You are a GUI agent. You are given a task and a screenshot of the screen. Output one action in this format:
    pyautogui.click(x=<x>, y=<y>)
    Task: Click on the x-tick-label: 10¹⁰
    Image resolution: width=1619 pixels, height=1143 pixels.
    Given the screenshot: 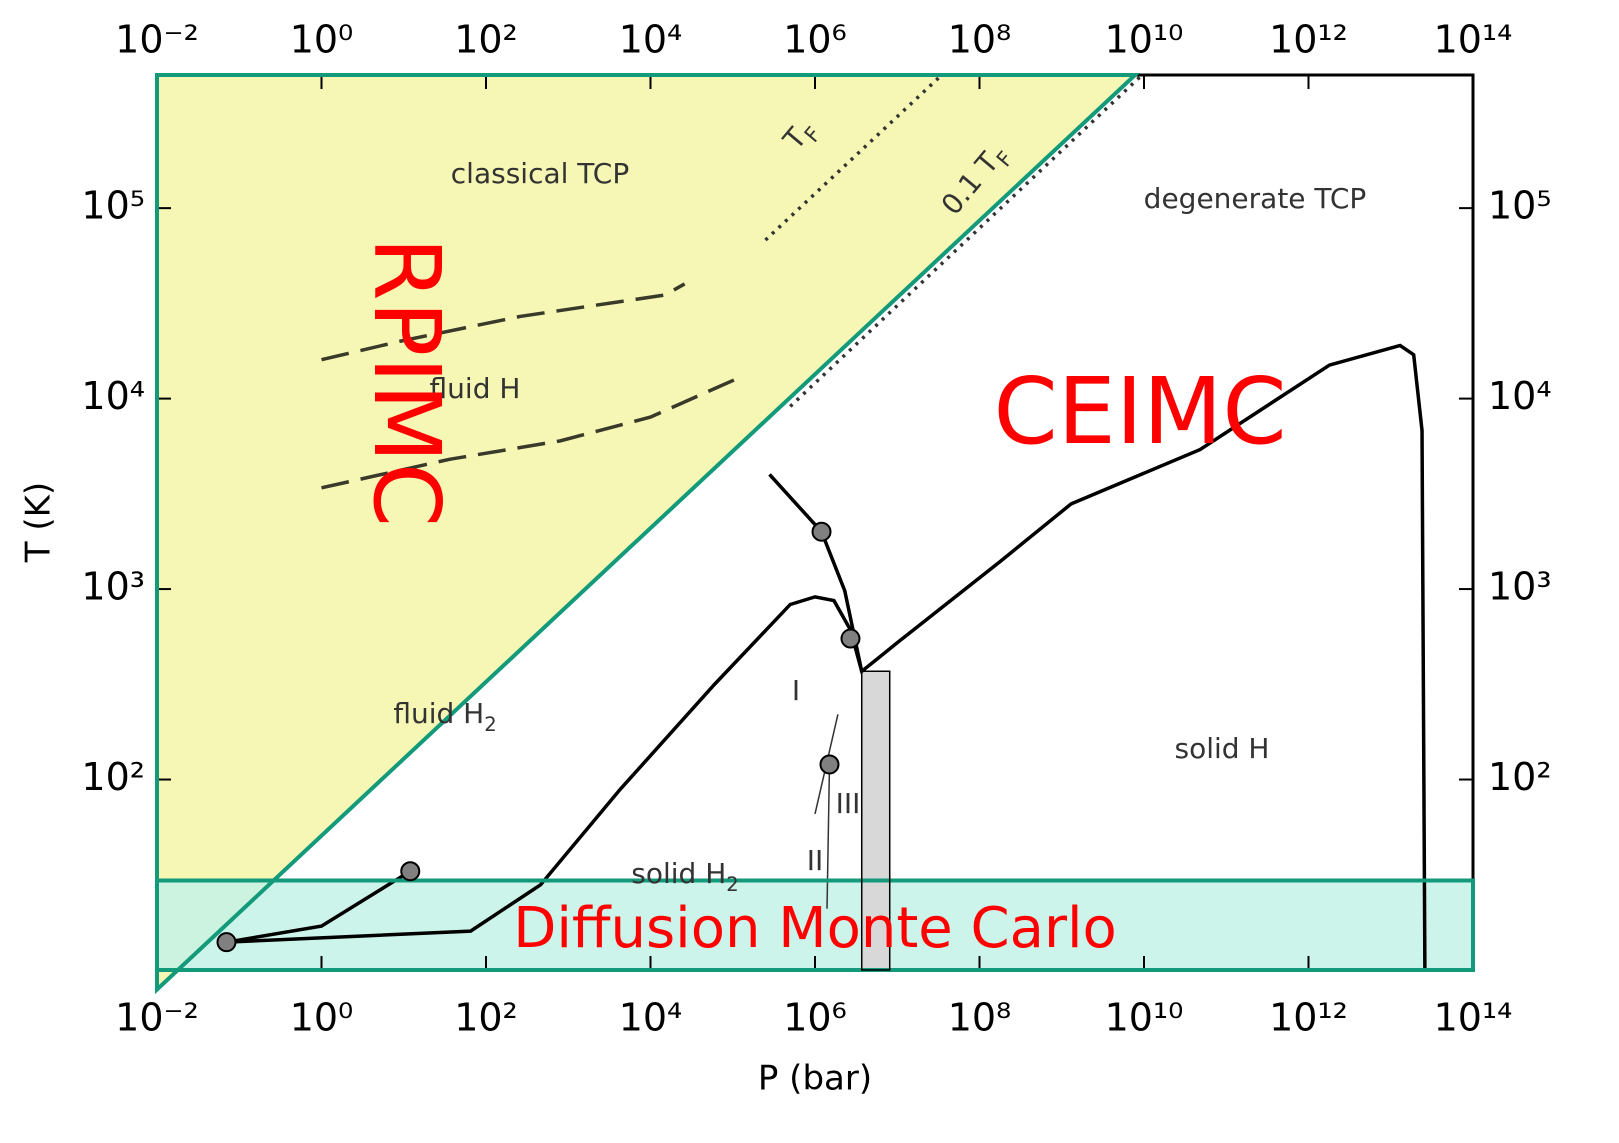 What is the action you would take?
    pyautogui.click(x=1144, y=1018)
    